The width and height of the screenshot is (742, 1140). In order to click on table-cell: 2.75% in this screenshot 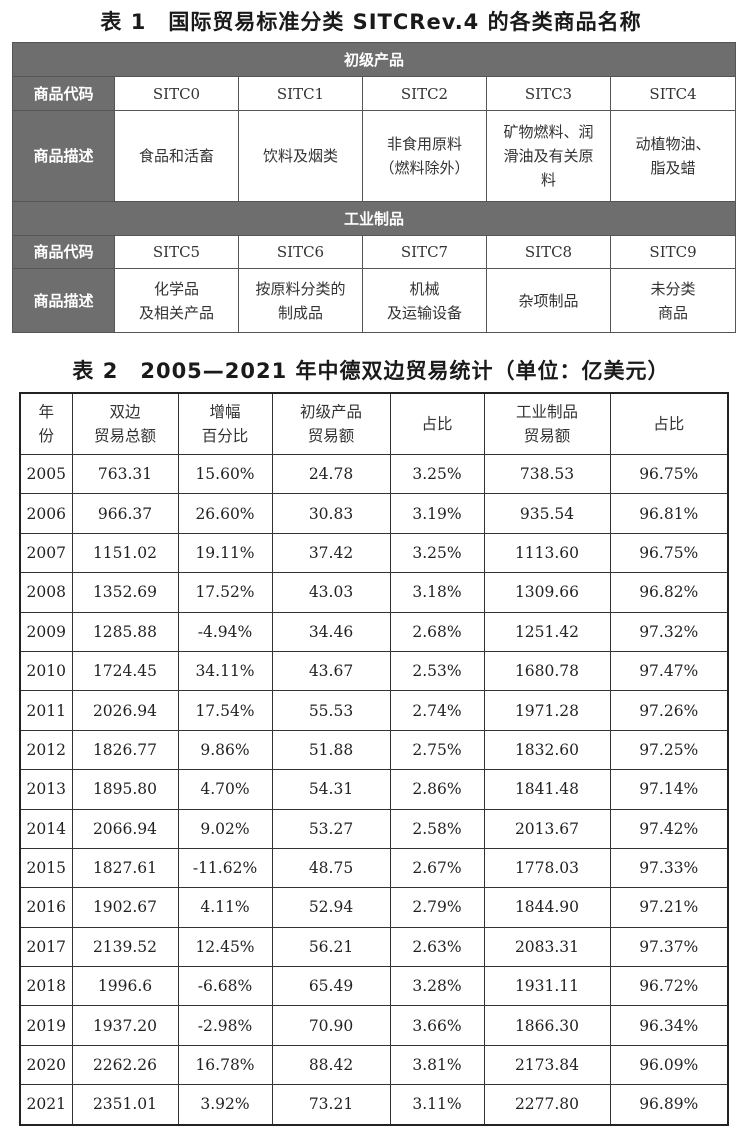, I will do `click(437, 750)`.